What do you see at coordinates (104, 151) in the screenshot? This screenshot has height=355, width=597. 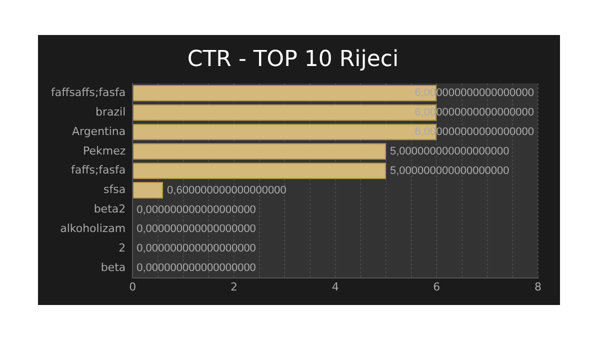 I see `y-tick-label: Pekmez` at bounding box center [104, 151].